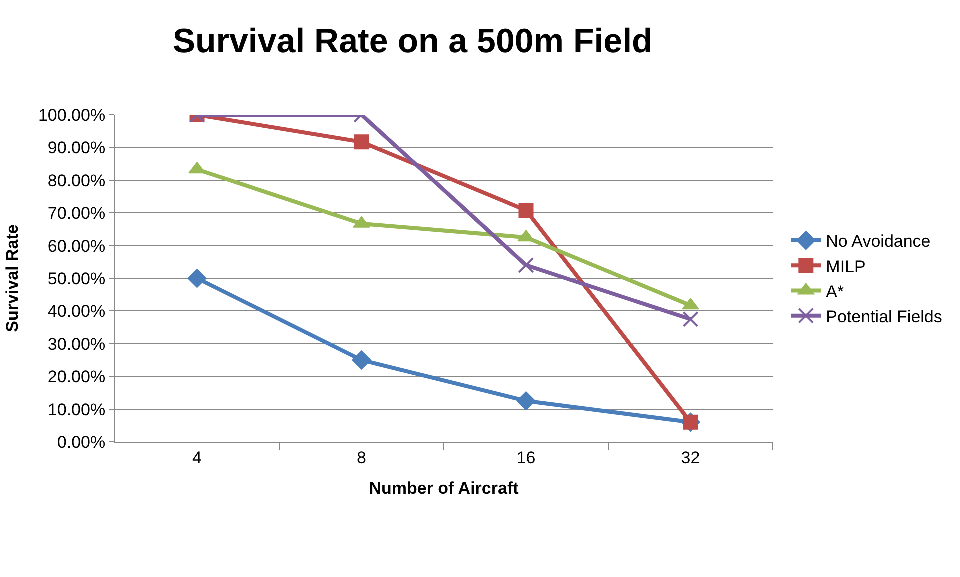 This screenshot has height=577, width=960. Describe the element at coordinates (690, 458) in the screenshot. I see `x-tick-label: 32` at that location.